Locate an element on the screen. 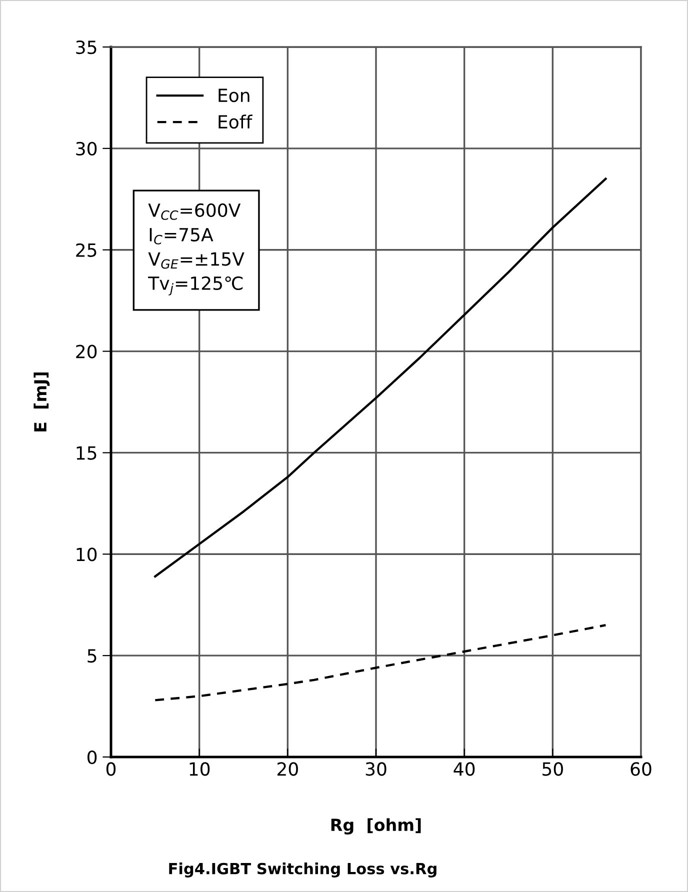  legend-label: Eoff is located at coordinates (235, 121).